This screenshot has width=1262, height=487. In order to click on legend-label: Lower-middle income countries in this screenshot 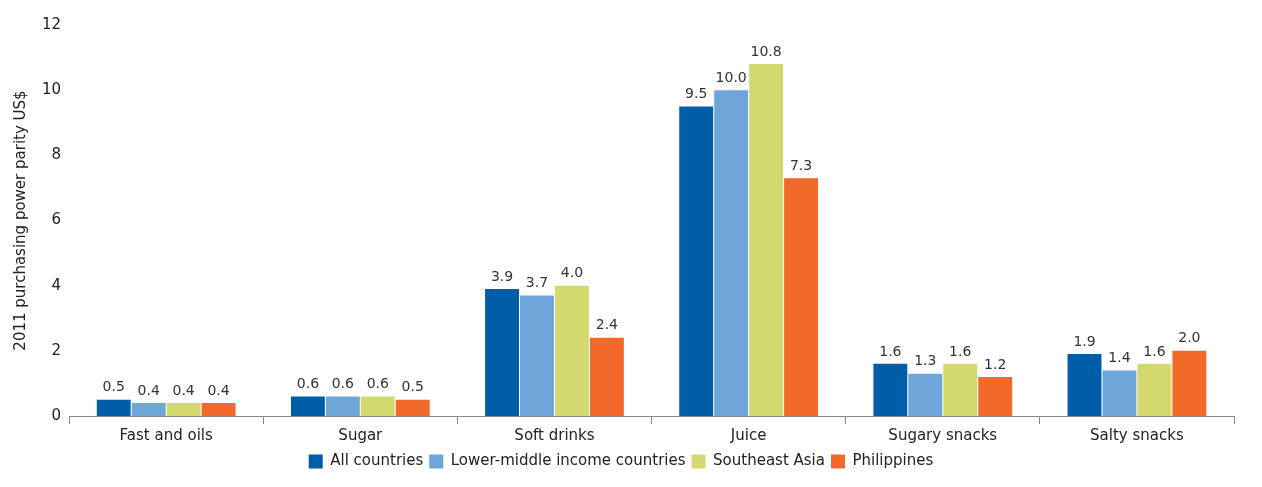, I will do `click(568, 460)`.